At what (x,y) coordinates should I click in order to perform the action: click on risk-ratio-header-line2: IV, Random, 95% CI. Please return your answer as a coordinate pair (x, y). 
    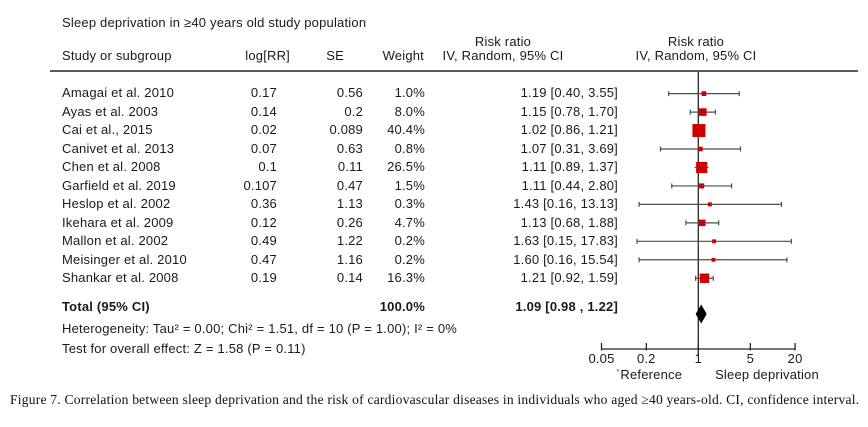
    Looking at the image, I should click on (503, 55).